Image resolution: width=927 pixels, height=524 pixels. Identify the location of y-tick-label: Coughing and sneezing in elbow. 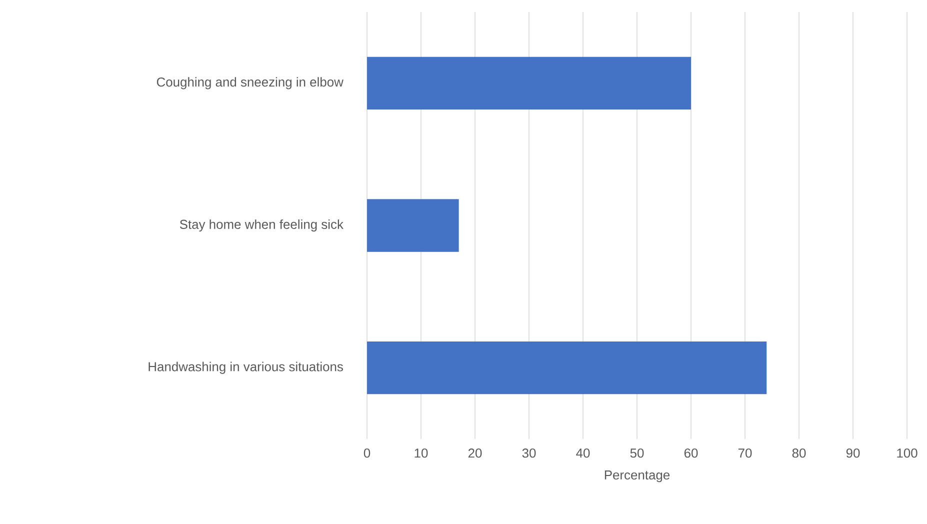
(250, 83).